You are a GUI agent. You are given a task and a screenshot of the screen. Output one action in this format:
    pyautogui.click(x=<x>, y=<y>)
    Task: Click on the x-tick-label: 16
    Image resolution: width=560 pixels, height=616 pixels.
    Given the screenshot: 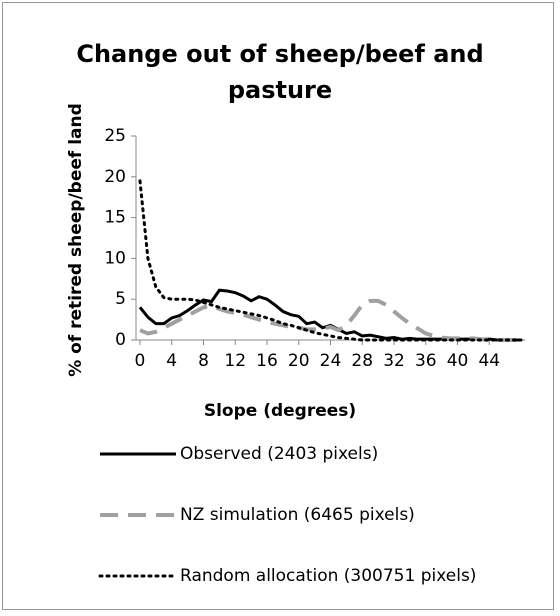 What is the action you would take?
    pyautogui.click(x=267, y=361)
    